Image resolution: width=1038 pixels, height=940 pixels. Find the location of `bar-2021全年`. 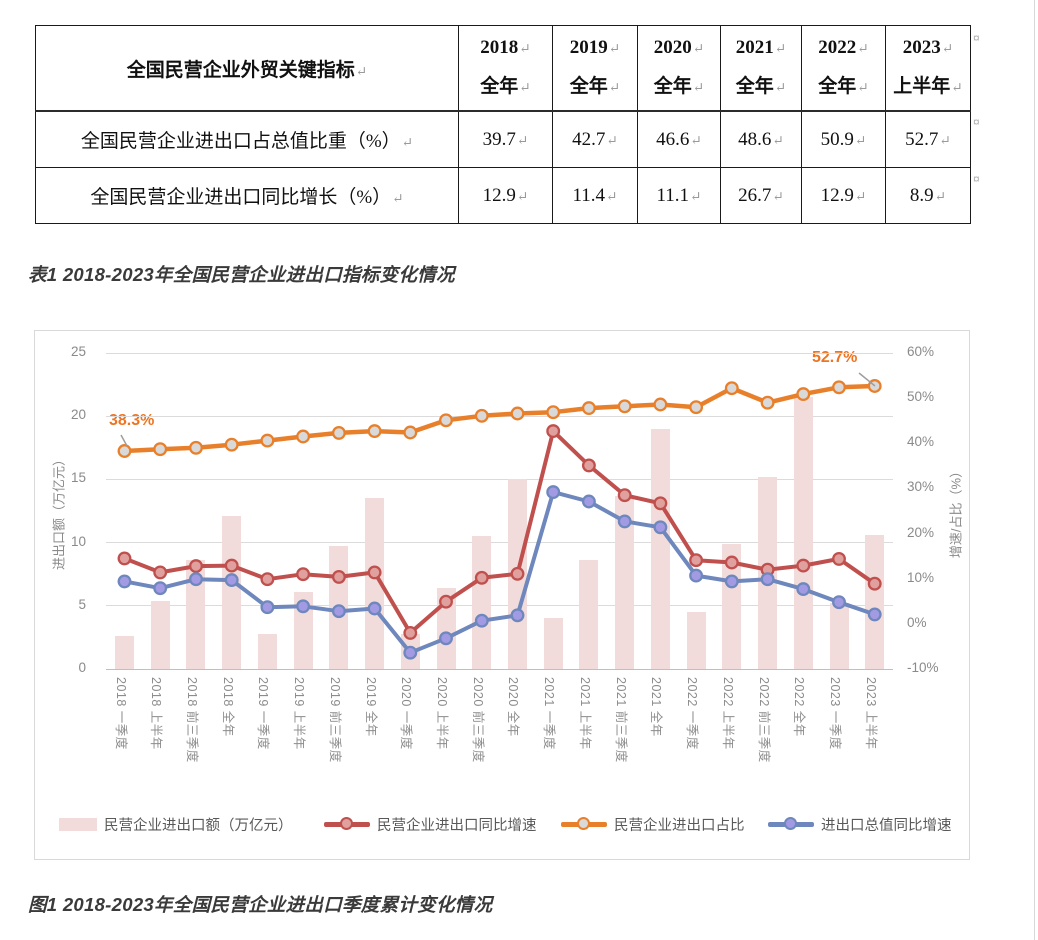

bar-2021全年 is located at coordinates (660, 548).